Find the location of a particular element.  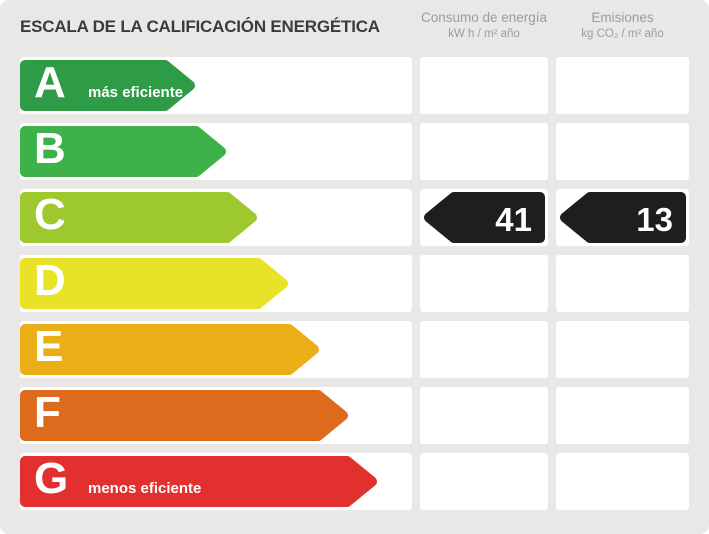

consumption-title: Consumo de energía is located at coordinates (484, 17).